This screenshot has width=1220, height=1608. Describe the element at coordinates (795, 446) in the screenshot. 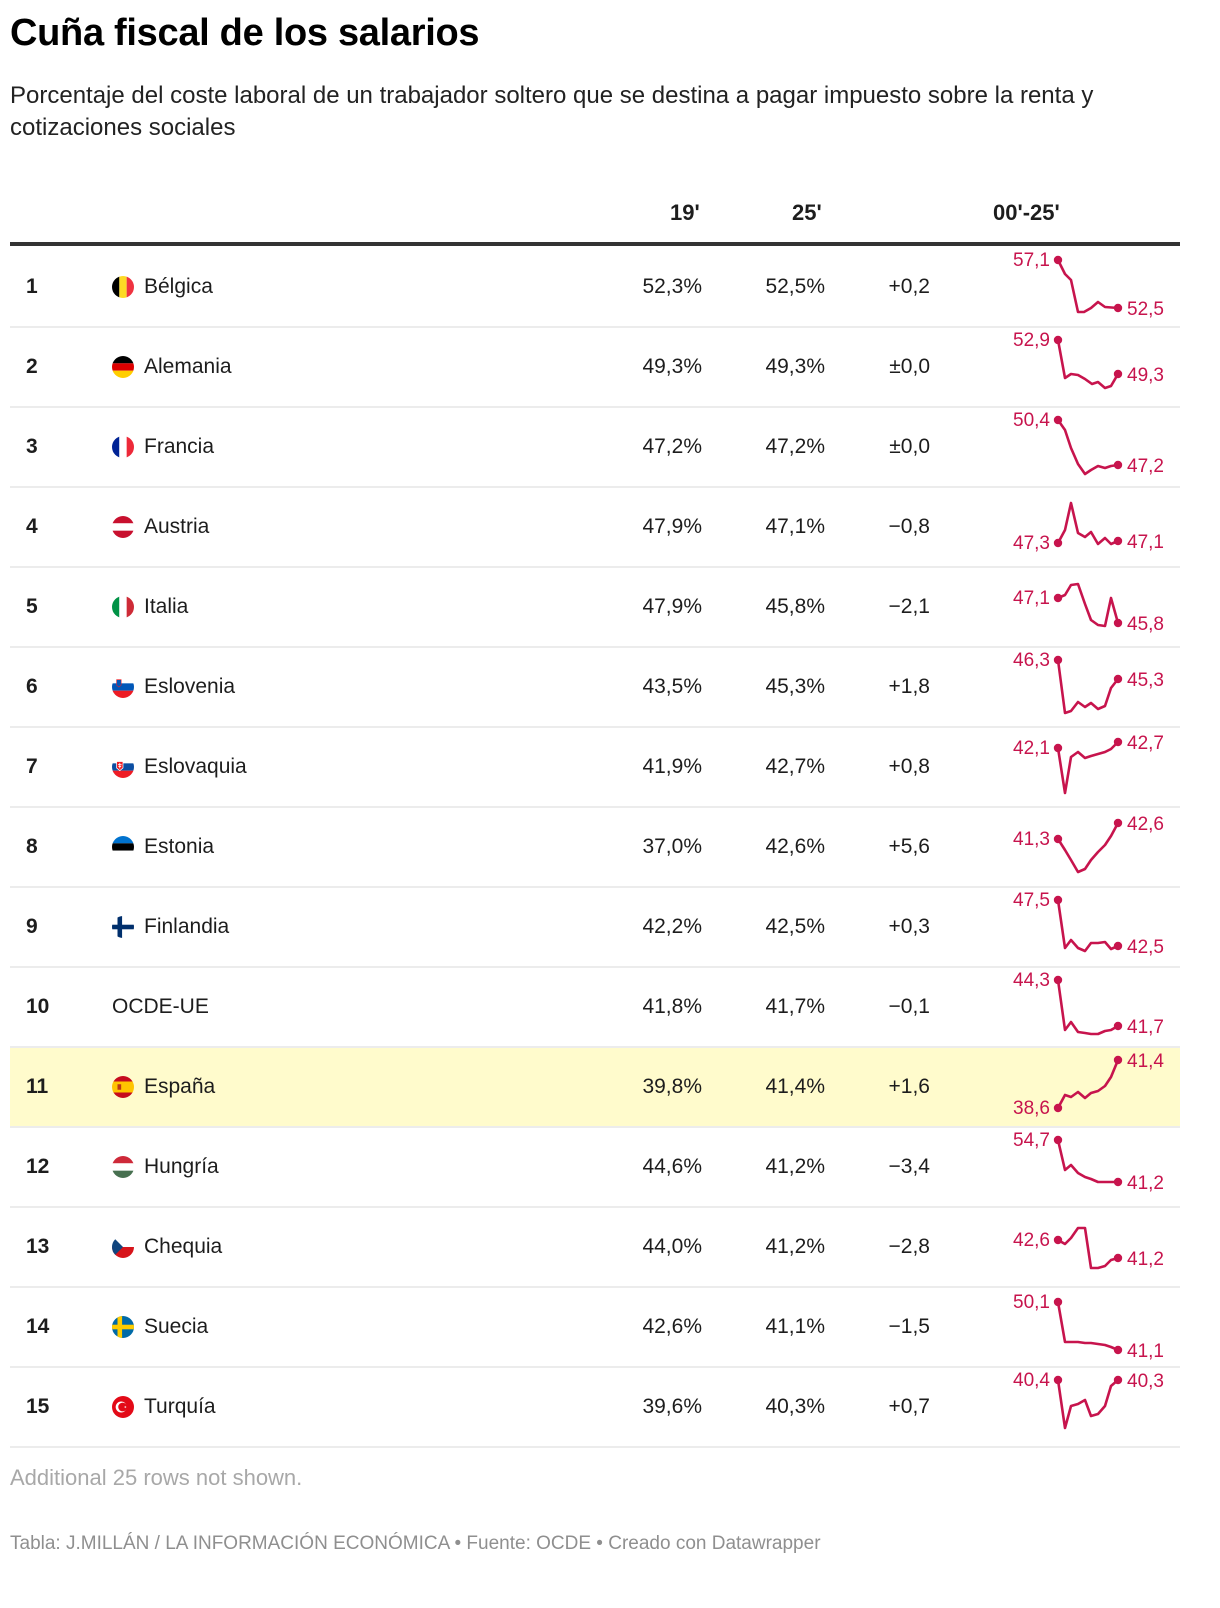

I see `value-2025: 47,2%` at that location.